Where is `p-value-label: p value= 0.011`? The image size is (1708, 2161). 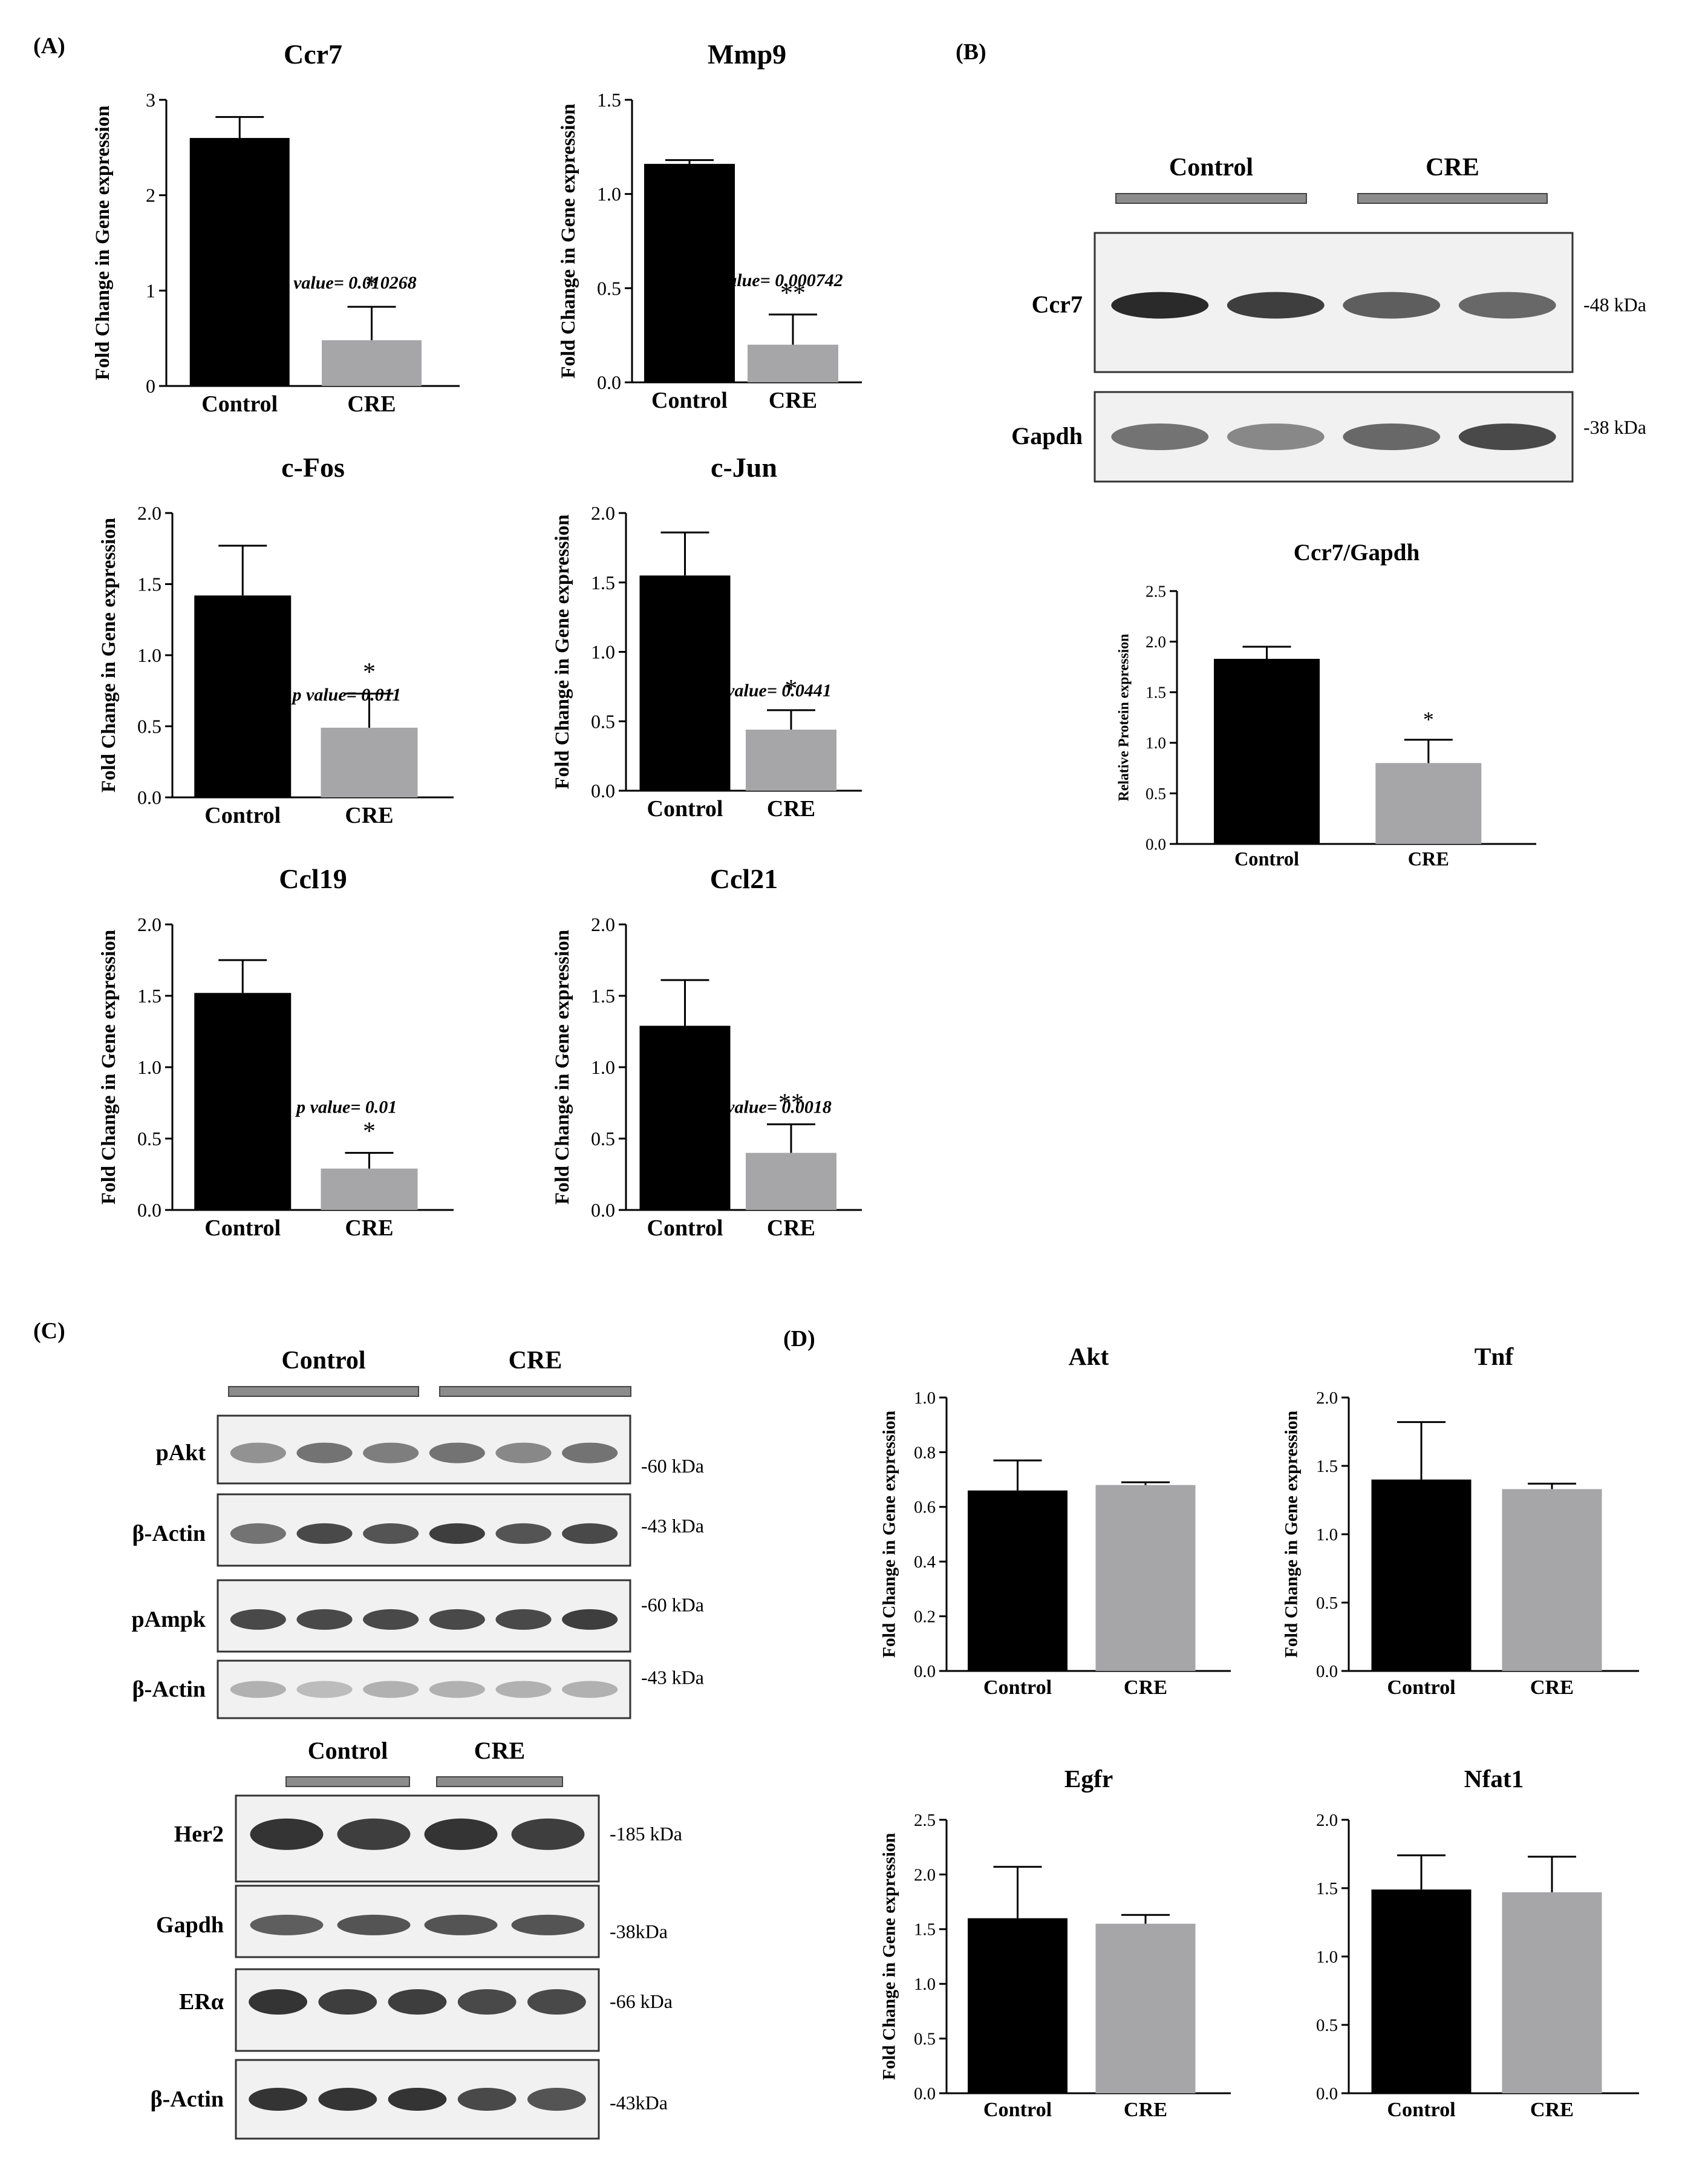
p-value-label: p value= 0.011 is located at coordinates (346, 695).